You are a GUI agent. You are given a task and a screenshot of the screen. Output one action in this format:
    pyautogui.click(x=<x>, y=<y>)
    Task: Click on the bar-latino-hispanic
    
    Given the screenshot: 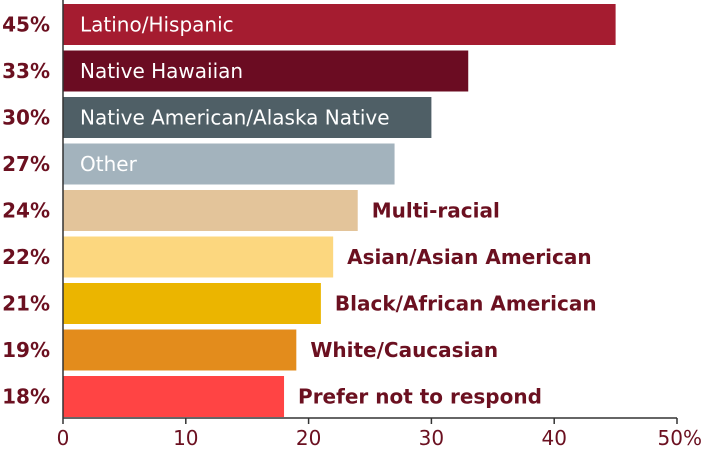 What is the action you would take?
    pyautogui.click(x=339, y=24)
    